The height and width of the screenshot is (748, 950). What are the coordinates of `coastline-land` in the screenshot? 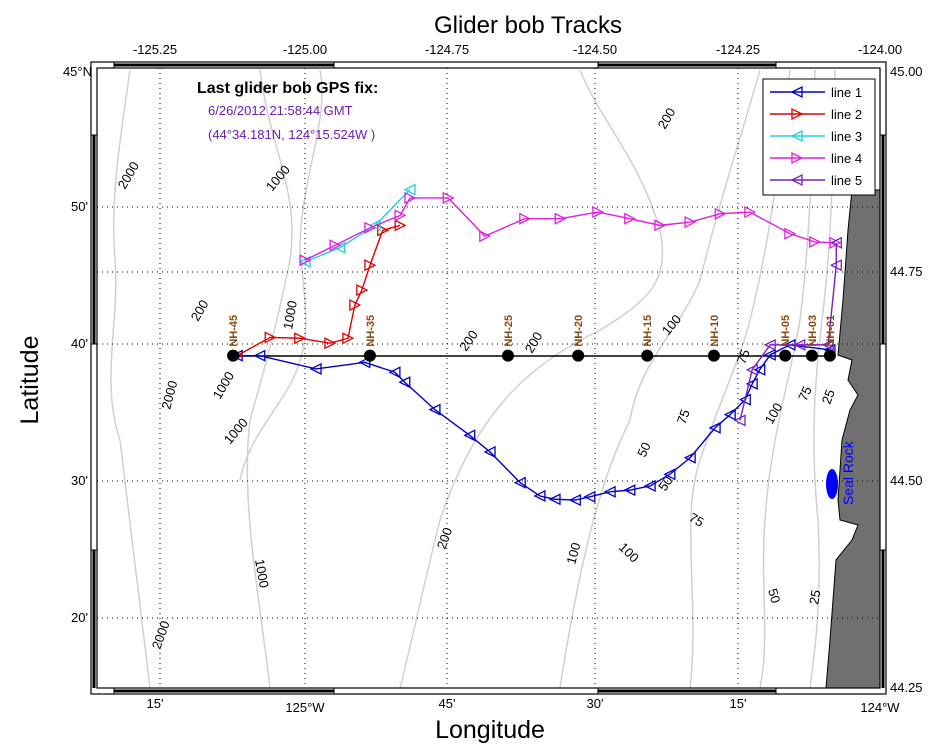 It's located at (853, 439).